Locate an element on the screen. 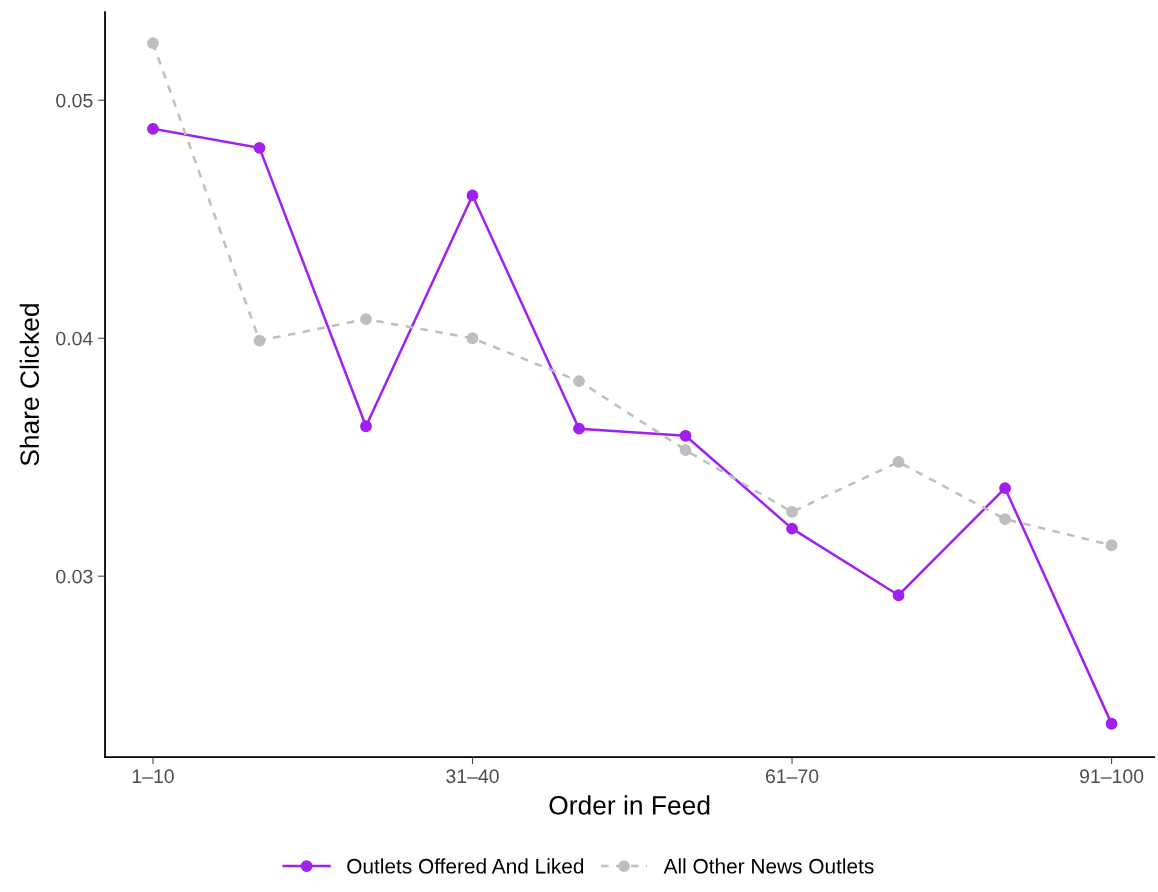 The width and height of the screenshot is (1158, 892). x-tick-label: 1–10 is located at coordinates (153, 776).